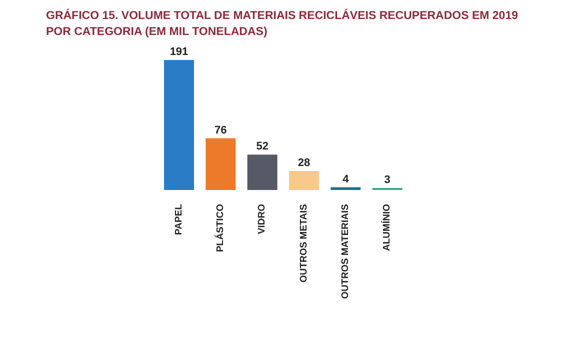 The height and width of the screenshot is (338, 567). Describe the element at coordinates (262, 219) in the screenshot. I see `x-tick-label: VIDRO` at that location.